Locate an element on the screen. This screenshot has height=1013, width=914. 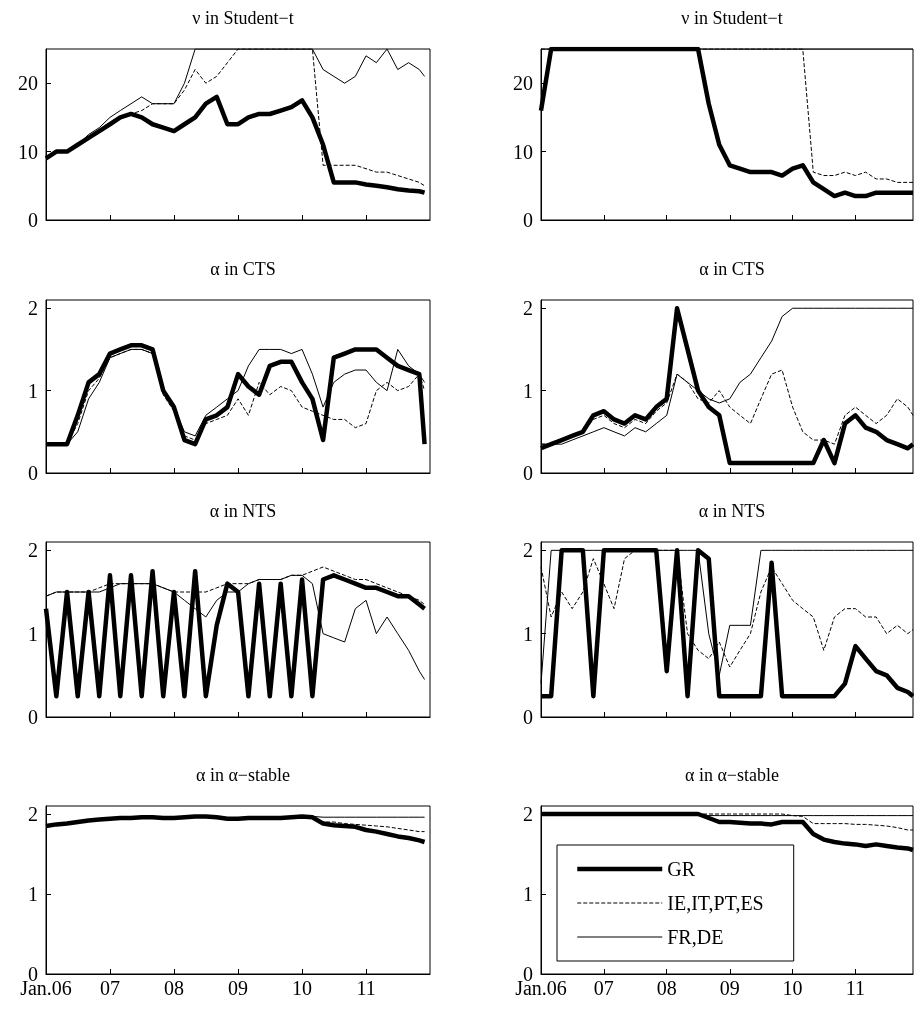
legend-label: GR is located at coordinates (681, 869).